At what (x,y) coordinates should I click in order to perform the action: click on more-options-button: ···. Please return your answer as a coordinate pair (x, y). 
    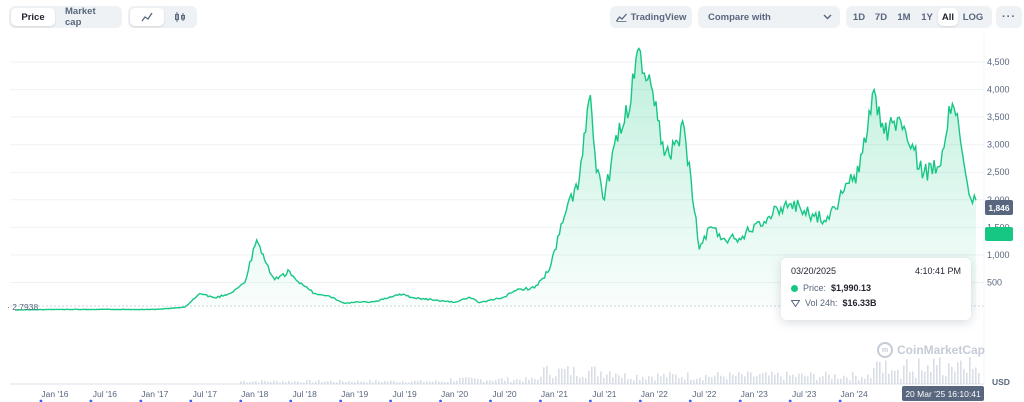
    Looking at the image, I should click on (1009, 17).